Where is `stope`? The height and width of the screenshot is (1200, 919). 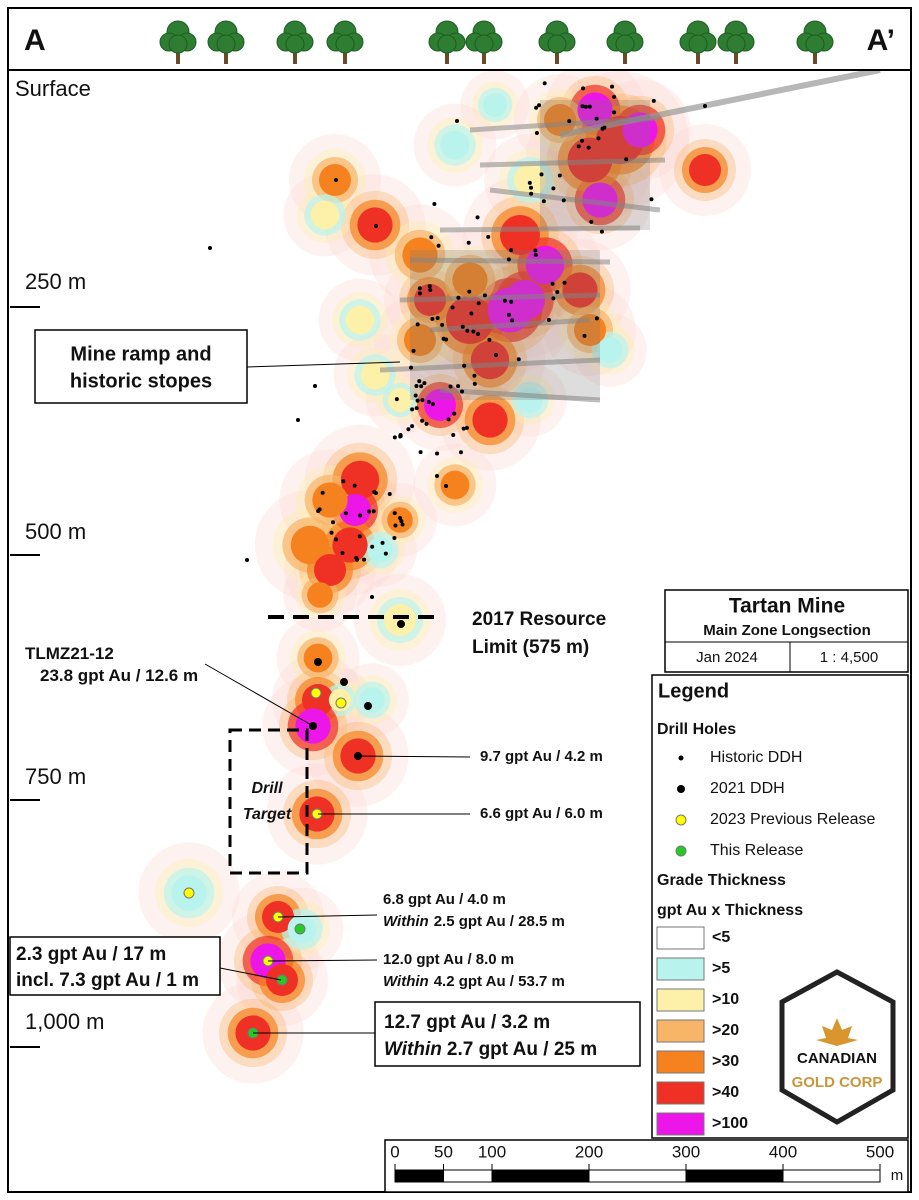 stope is located at coordinates (595, 165).